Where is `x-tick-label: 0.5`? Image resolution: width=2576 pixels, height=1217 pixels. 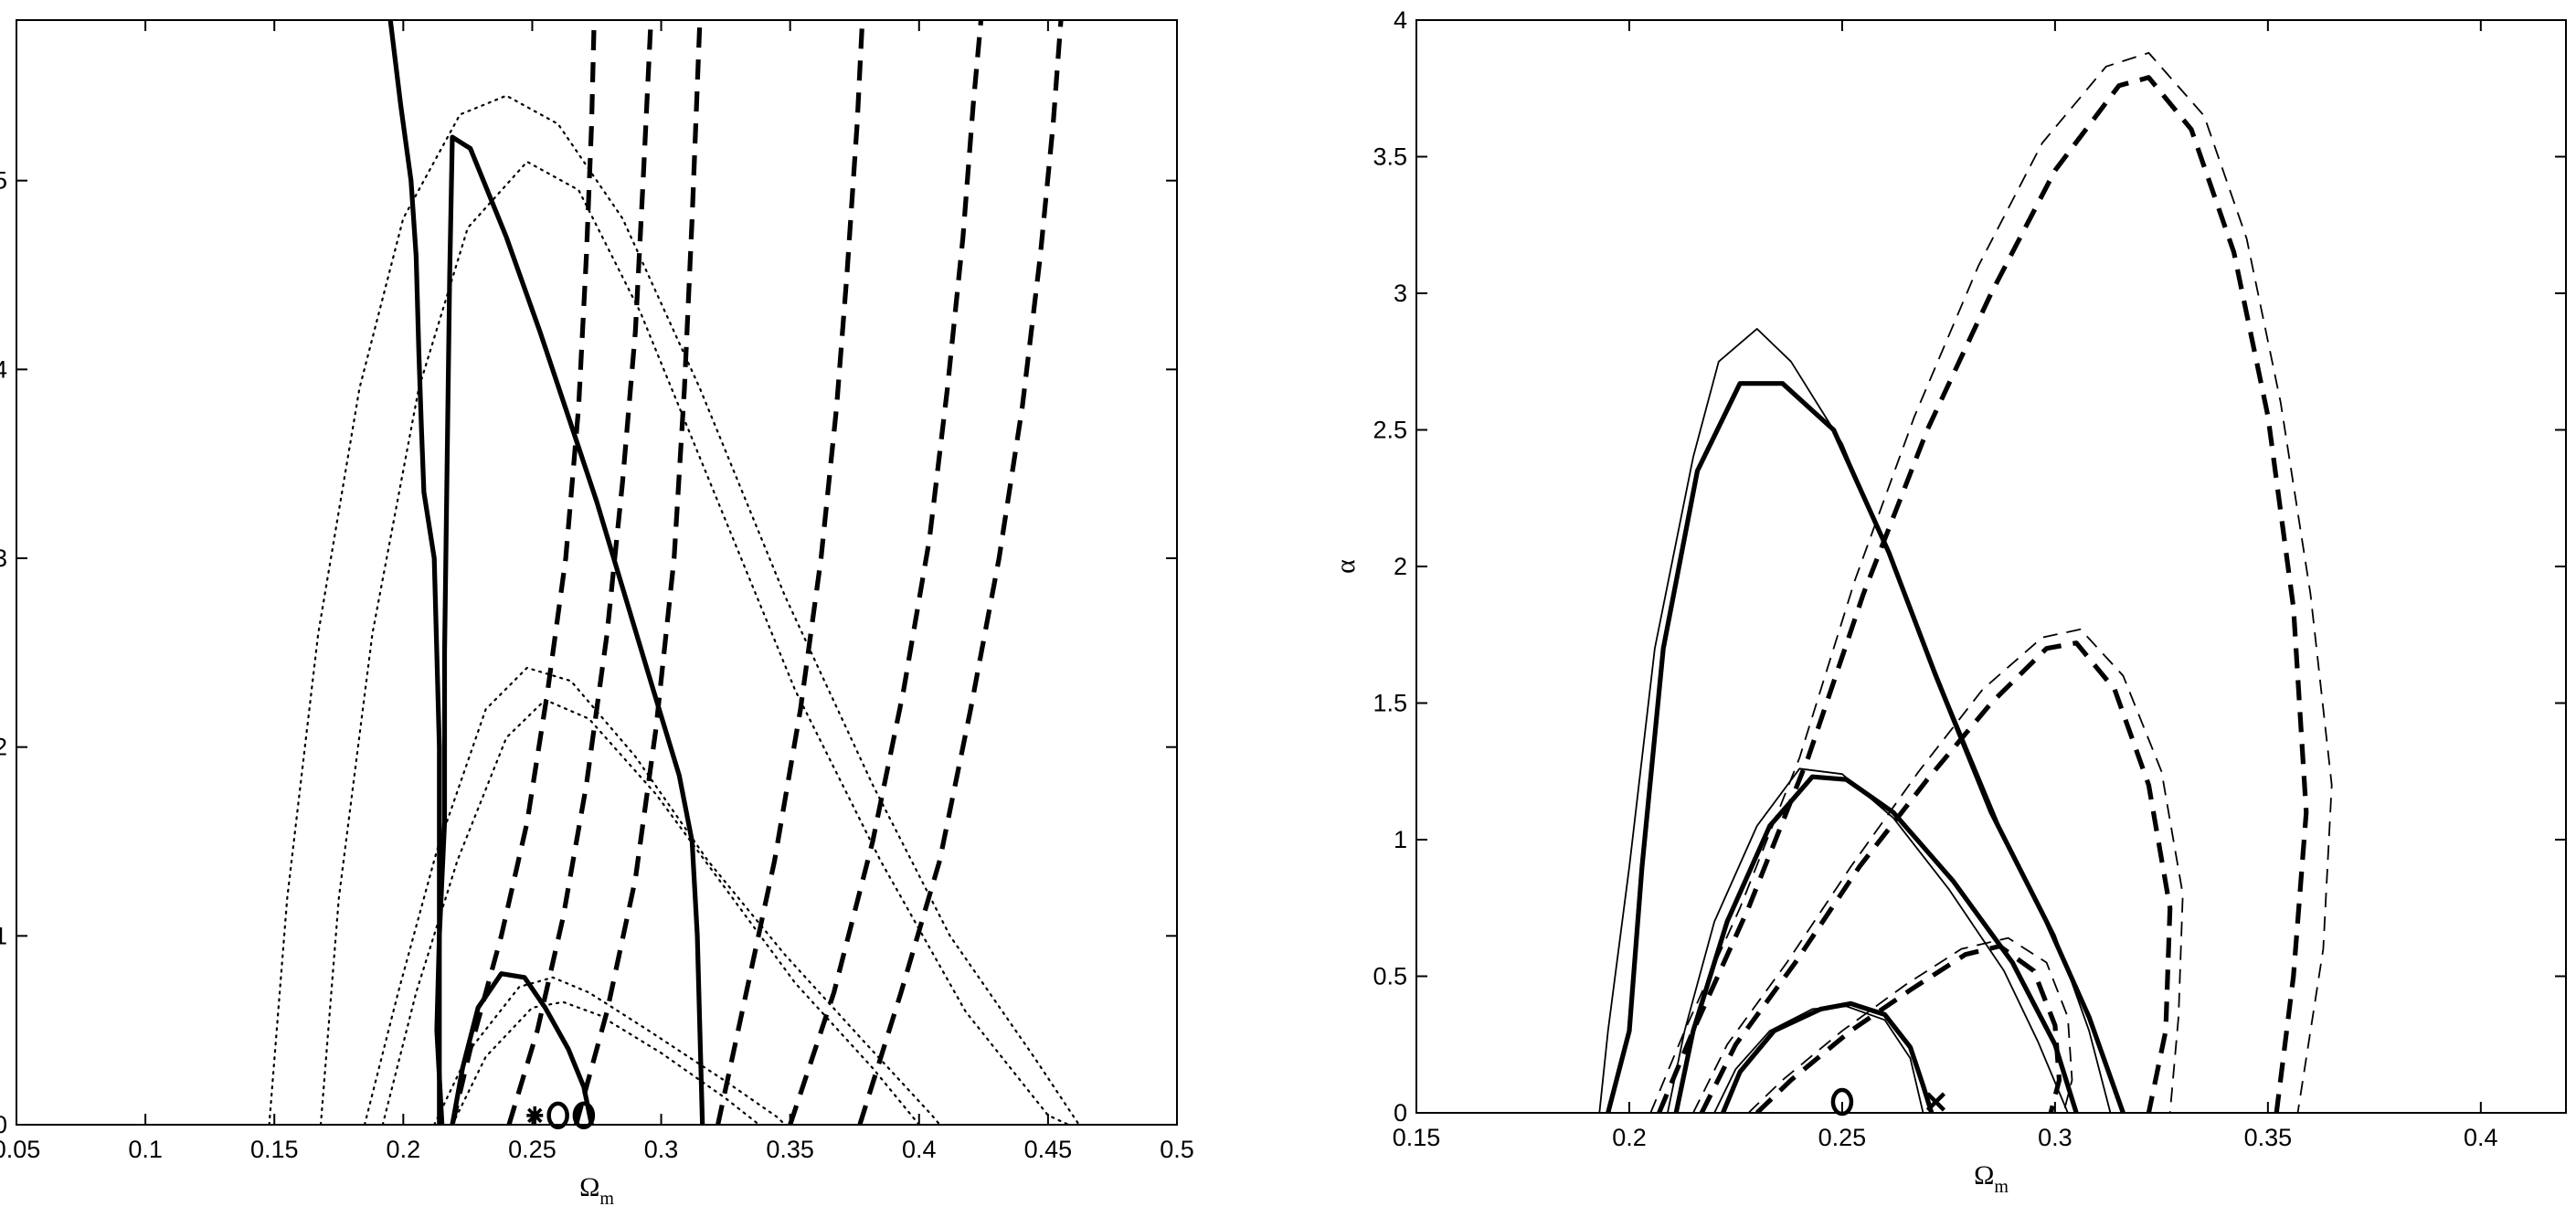 x-tick-label: 0.5 is located at coordinates (1177, 1149).